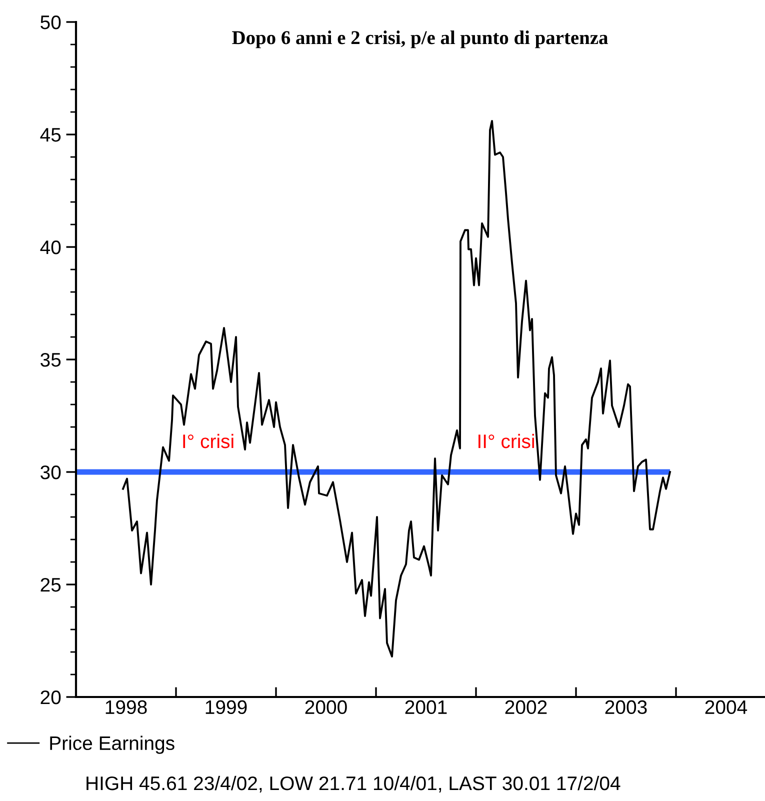 The image size is (765, 801). Describe the element at coordinates (426, 707) in the screenshot. I see `x-tick-label: 2001` at that location.